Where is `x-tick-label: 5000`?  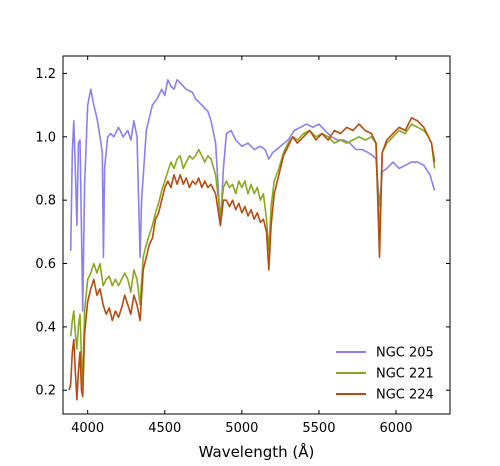 x-tick-label: 5000 is located at coordinates (241, 428).